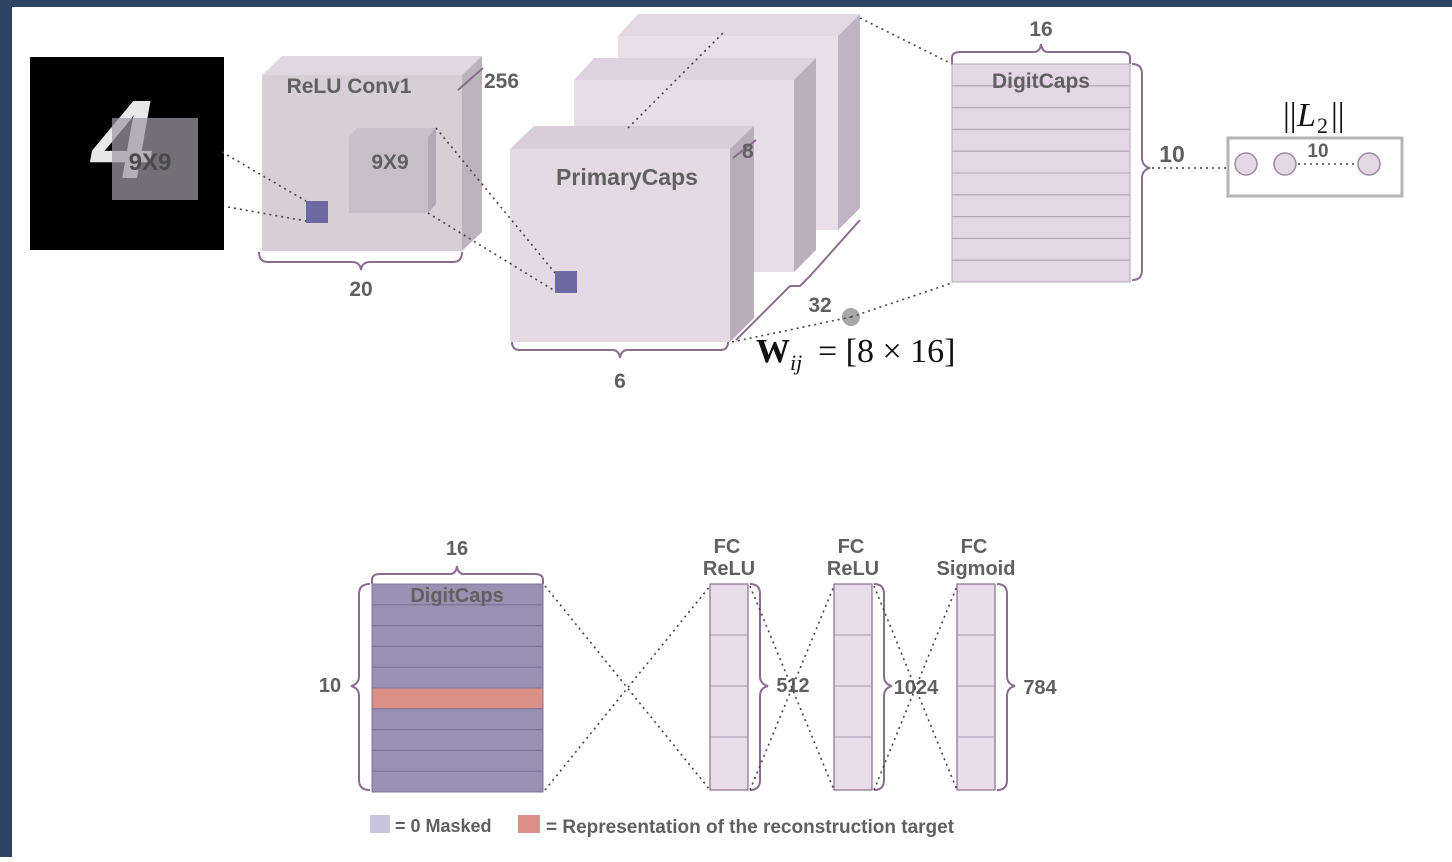  Describe the element at coordinates (491, 252) in the screenshot. I see `conn-conv1-primary-b` at that location.